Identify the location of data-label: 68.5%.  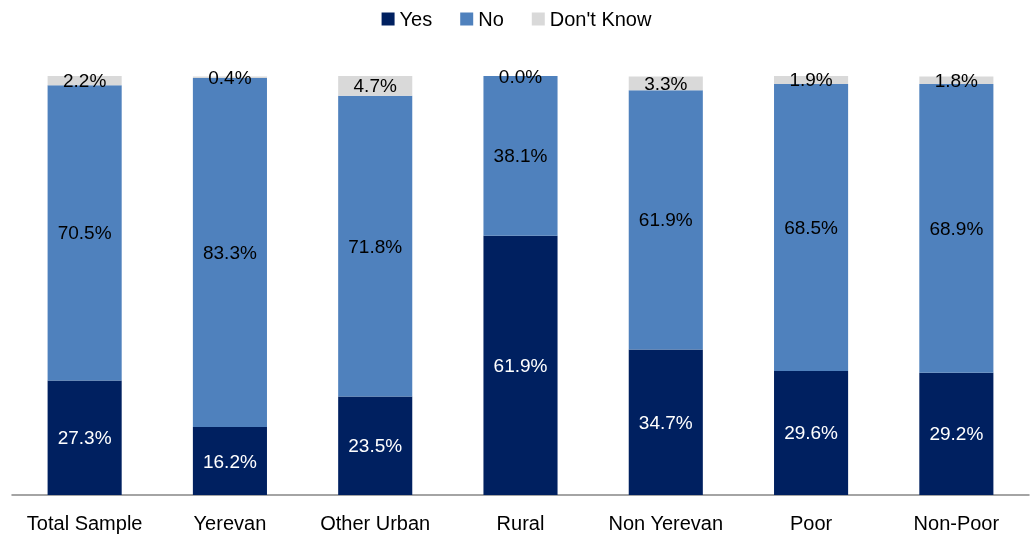
(811, 227).